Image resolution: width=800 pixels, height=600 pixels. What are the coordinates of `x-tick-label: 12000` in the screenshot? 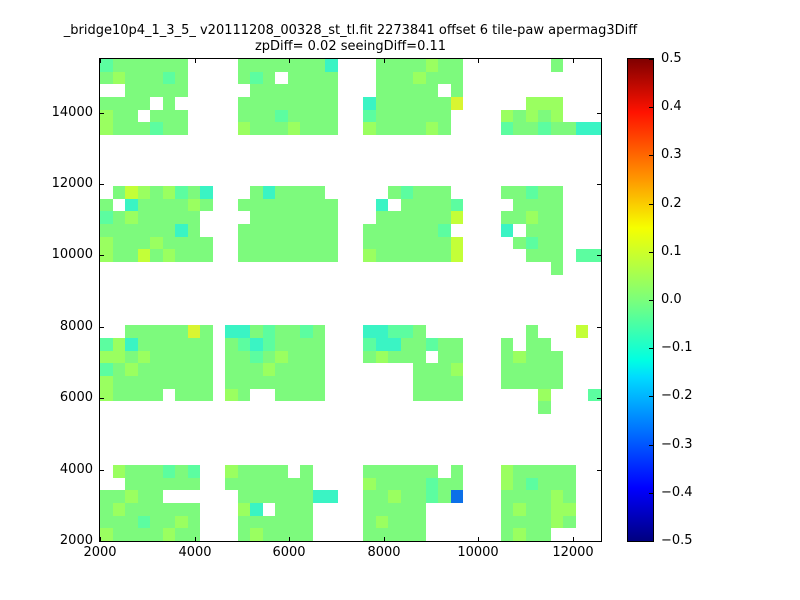 It's located at (573, 552).